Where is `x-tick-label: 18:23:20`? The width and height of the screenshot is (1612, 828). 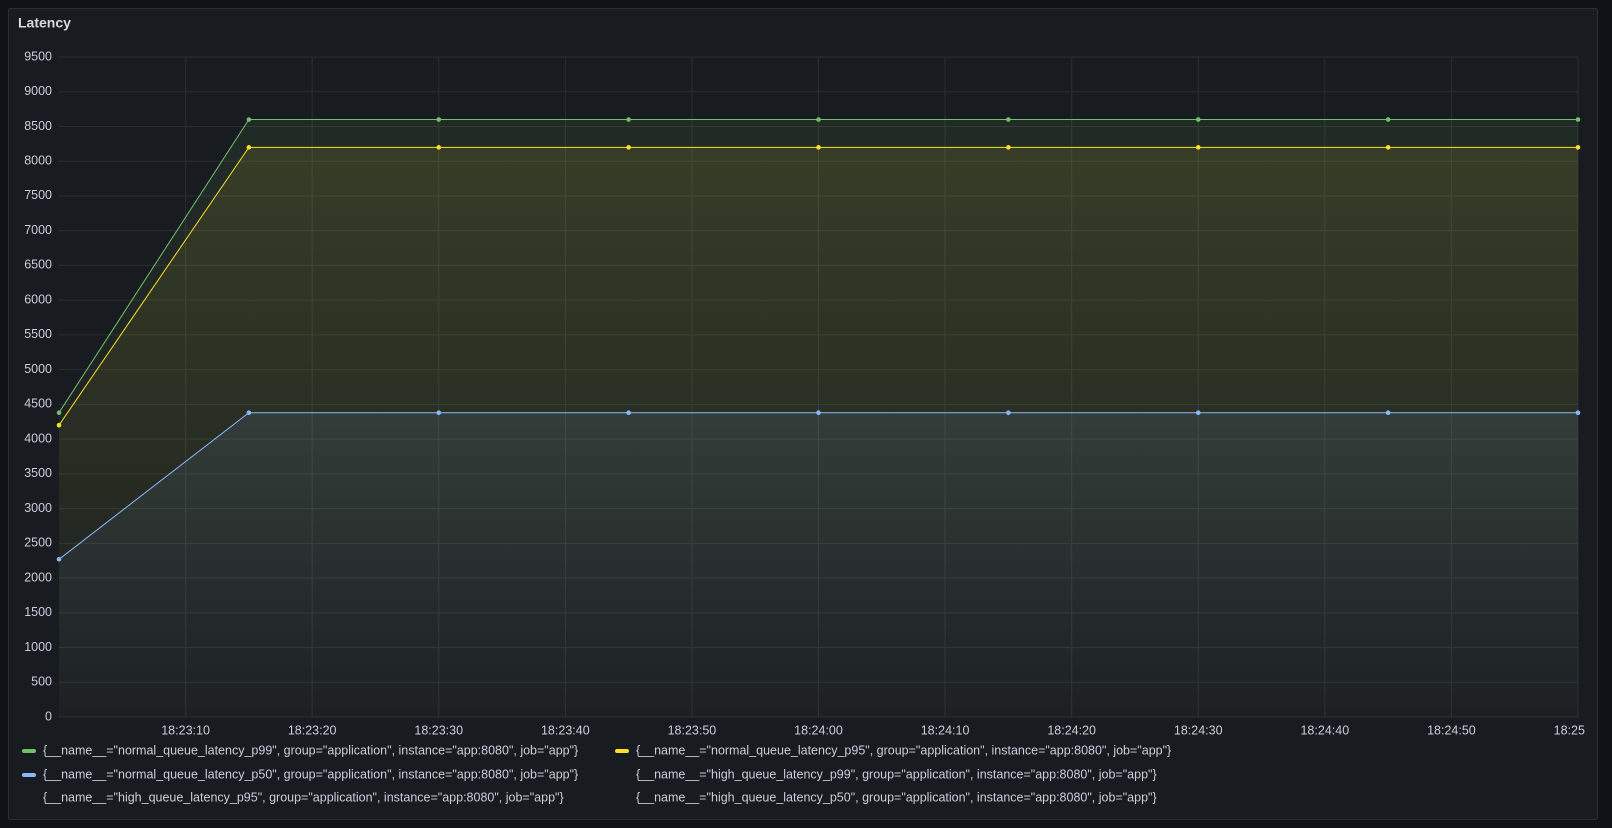
x-tick-label: 18:23:20 is located at coordinates (312, 730).